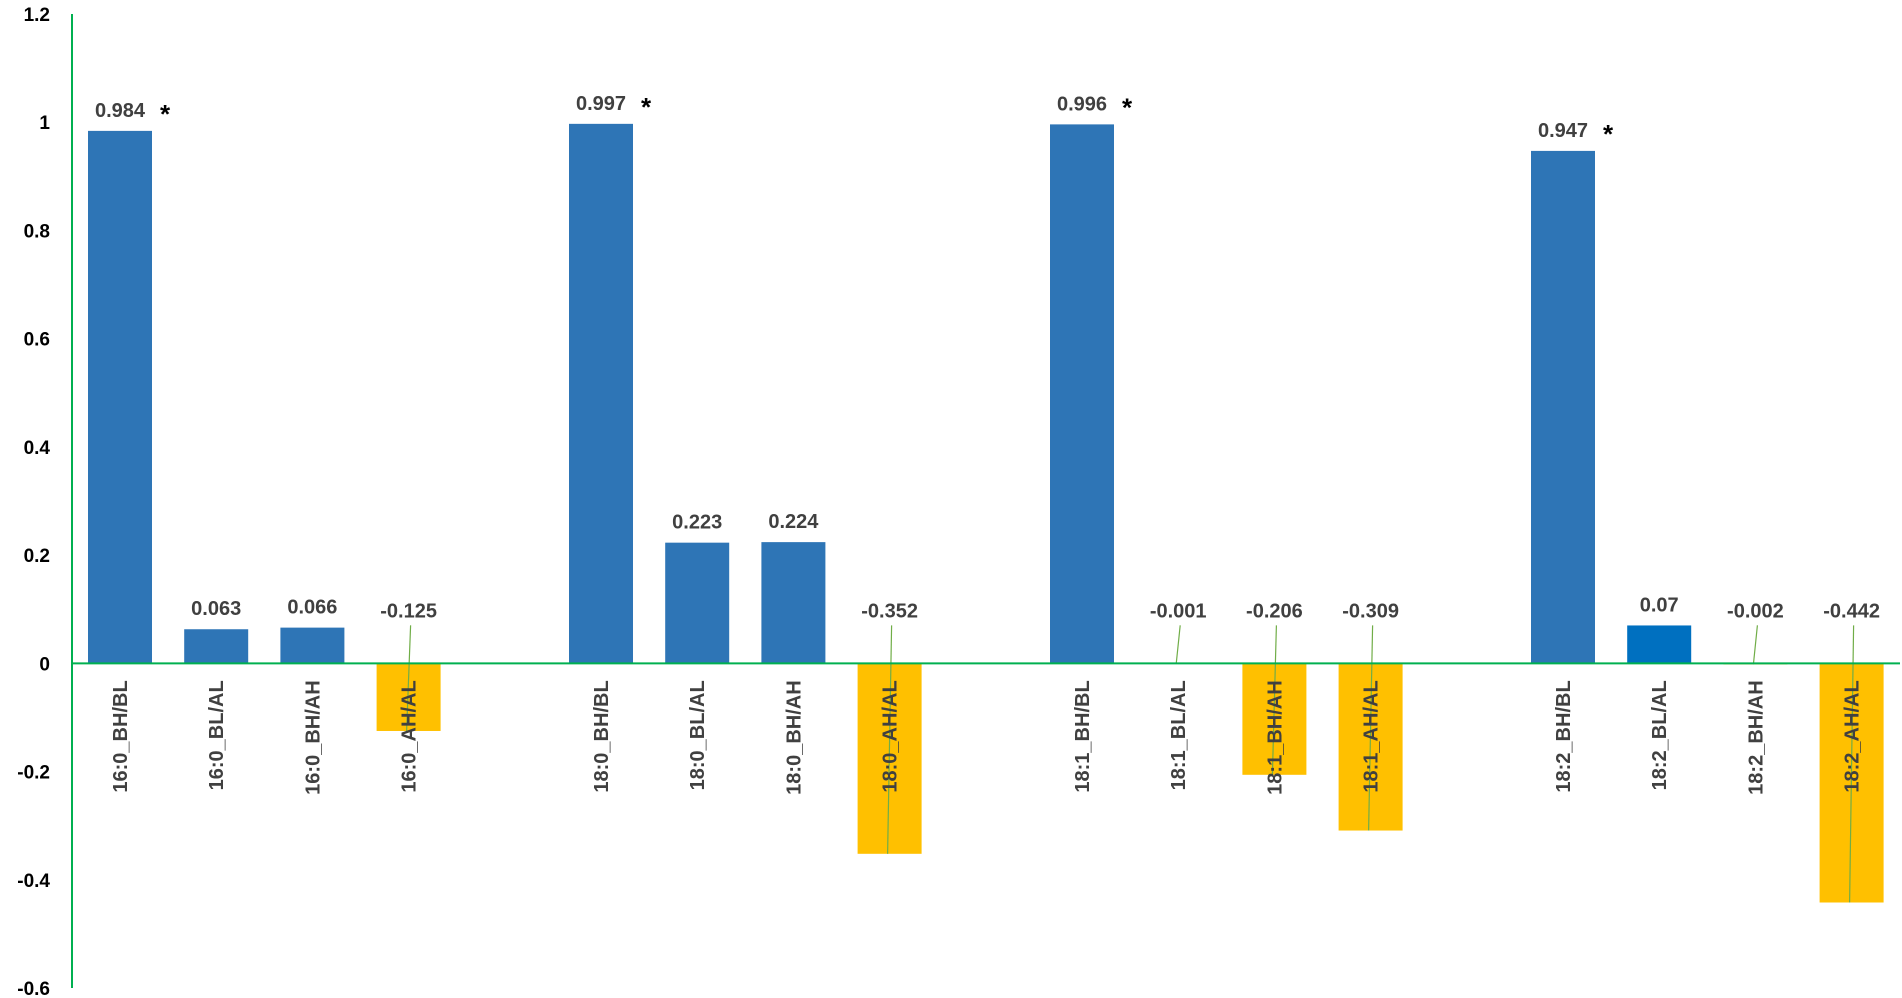  What do you see at coordinates (793, 522) in the screenshot?
I see `data-label: 0.224` at bounding box center [793, 522].